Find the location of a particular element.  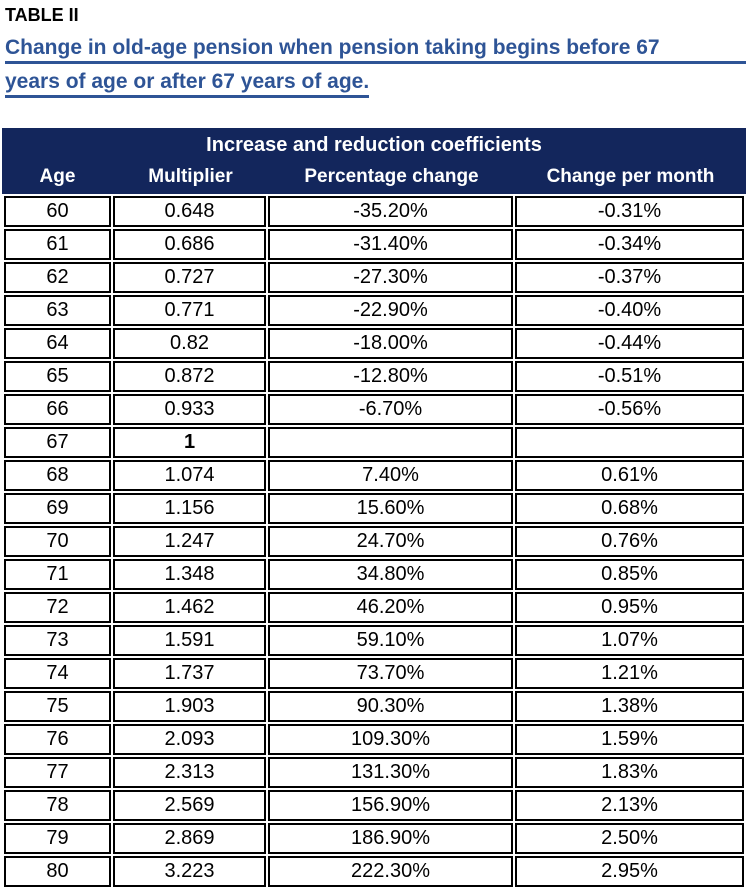

table-cell: 131.30% is located at coordinates (390, 772).